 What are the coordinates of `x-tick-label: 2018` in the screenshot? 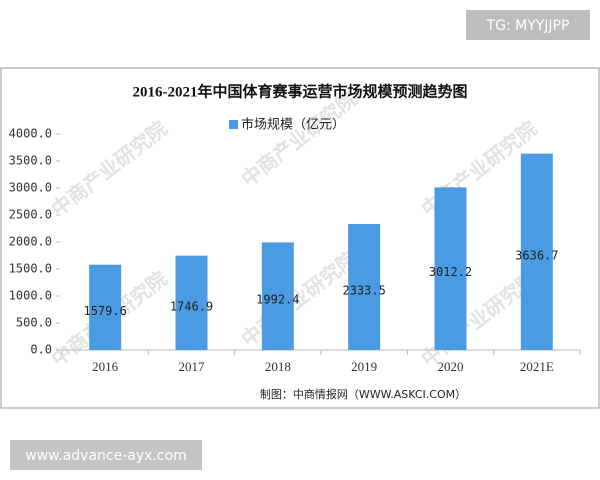 It's located at (278, 366).